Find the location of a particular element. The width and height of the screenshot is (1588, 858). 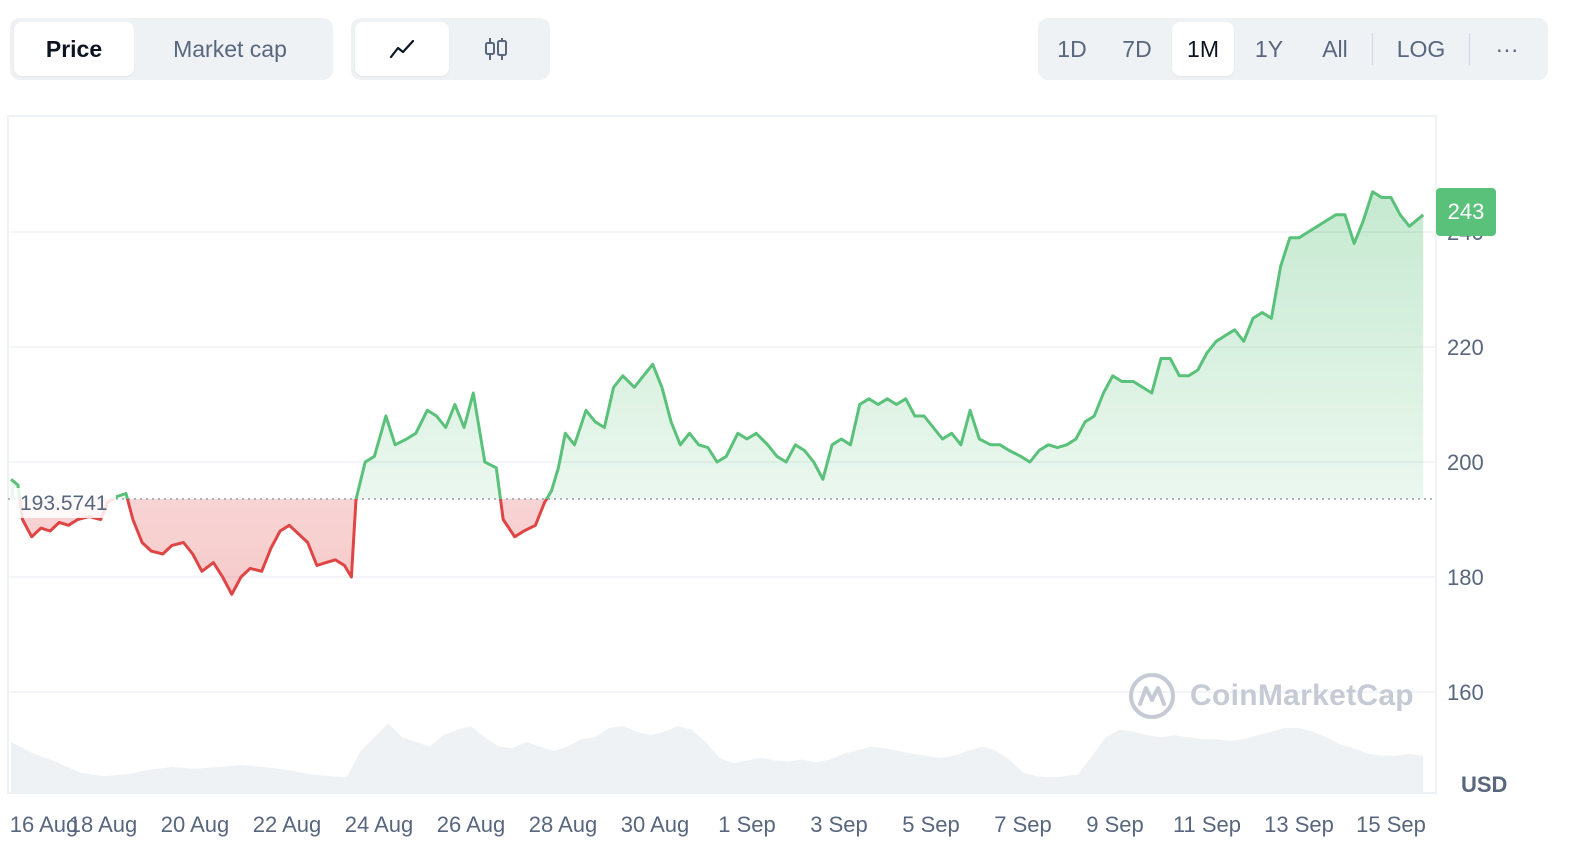

x-tick-label: 9 Sep is located at coordinates (1115, 824).